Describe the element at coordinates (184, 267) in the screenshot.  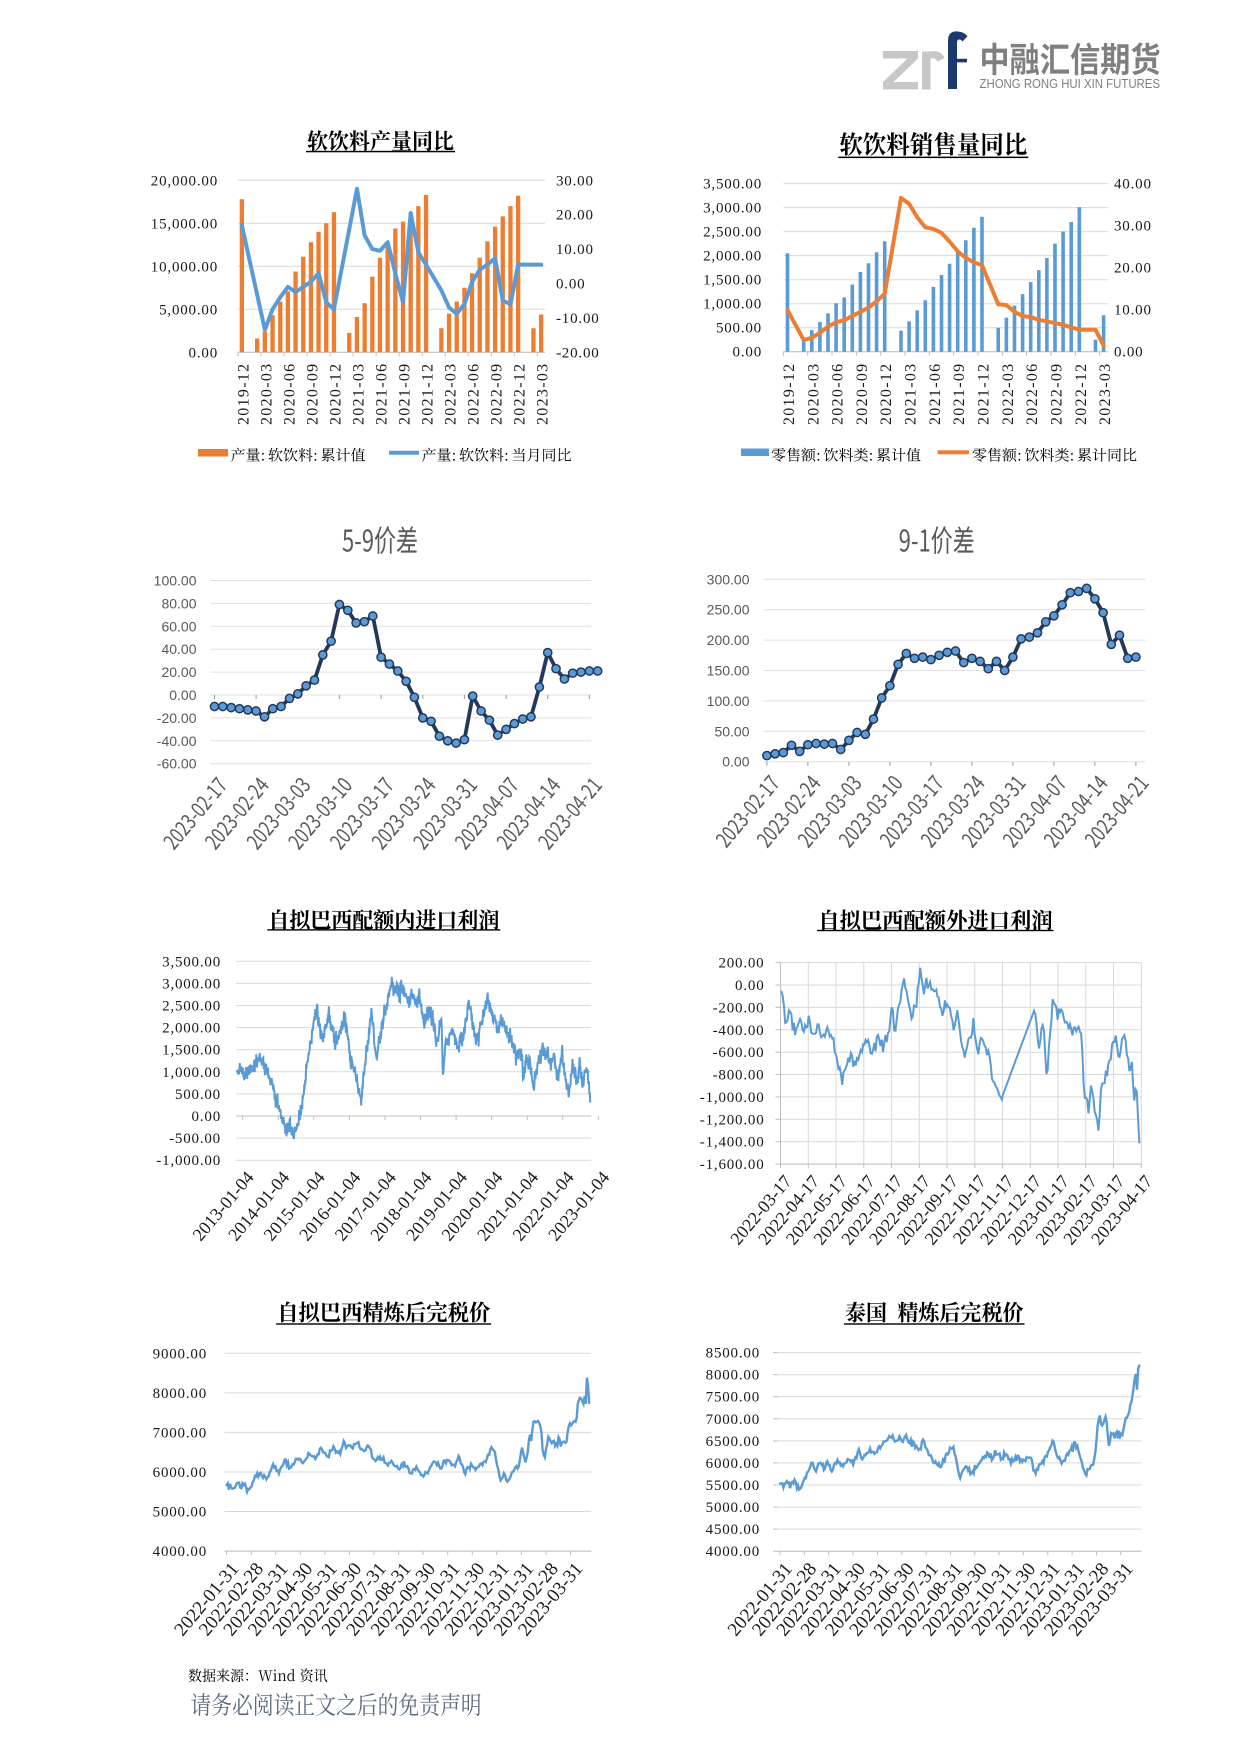
I see `svg-text: 10,000.00` at that location.